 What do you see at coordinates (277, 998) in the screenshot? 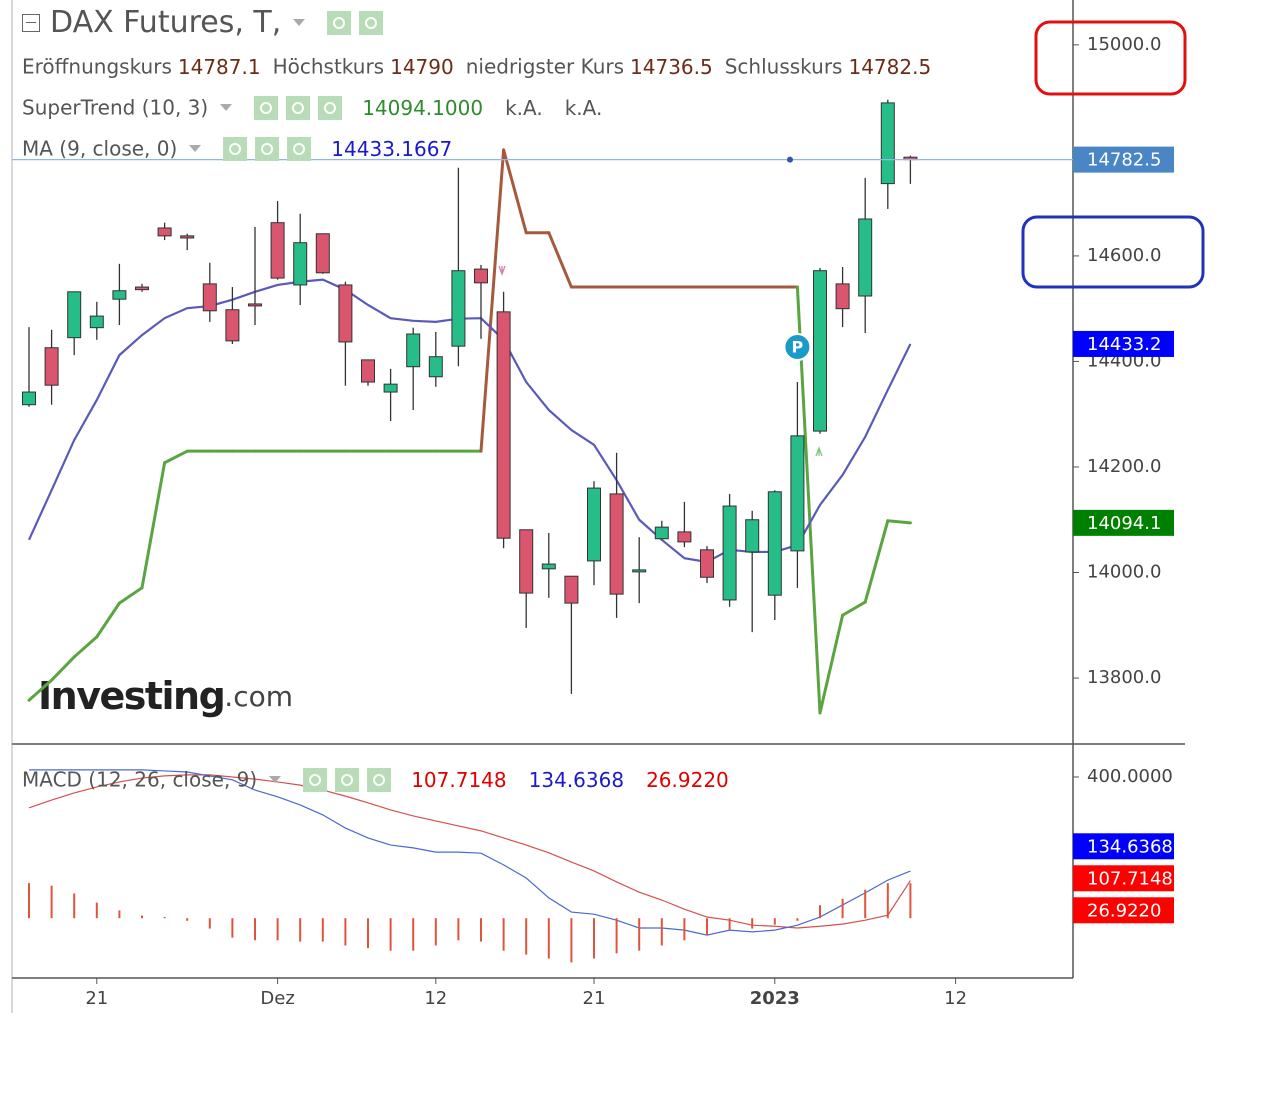
I see `x-tick-label: Dez` at bounding box center [277, 998].